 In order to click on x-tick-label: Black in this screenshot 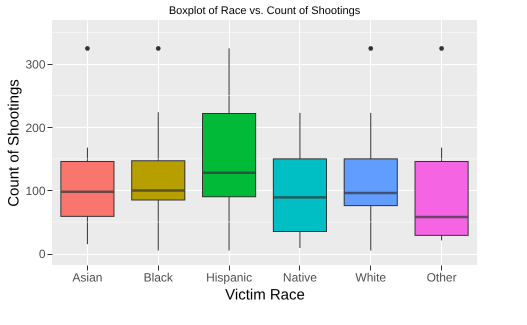, I will do `click(159, 277)`.